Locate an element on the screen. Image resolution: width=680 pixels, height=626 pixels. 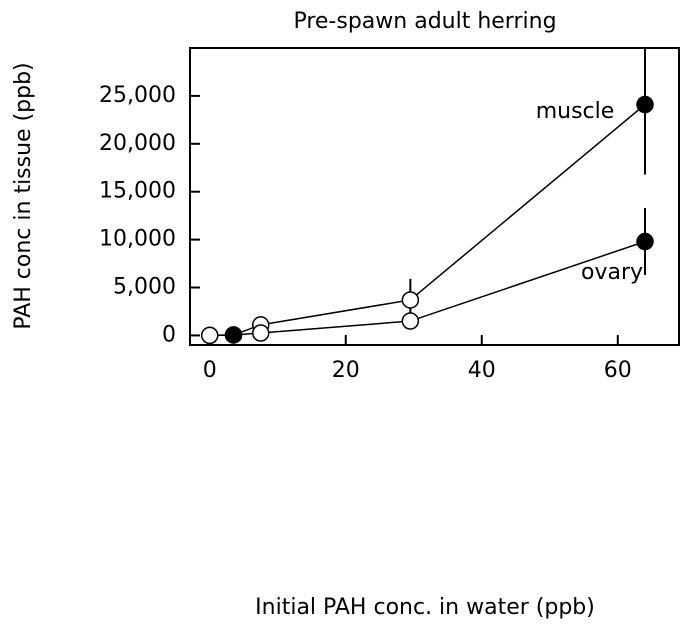
series-label: muscle is located at coordinates (575, 111).